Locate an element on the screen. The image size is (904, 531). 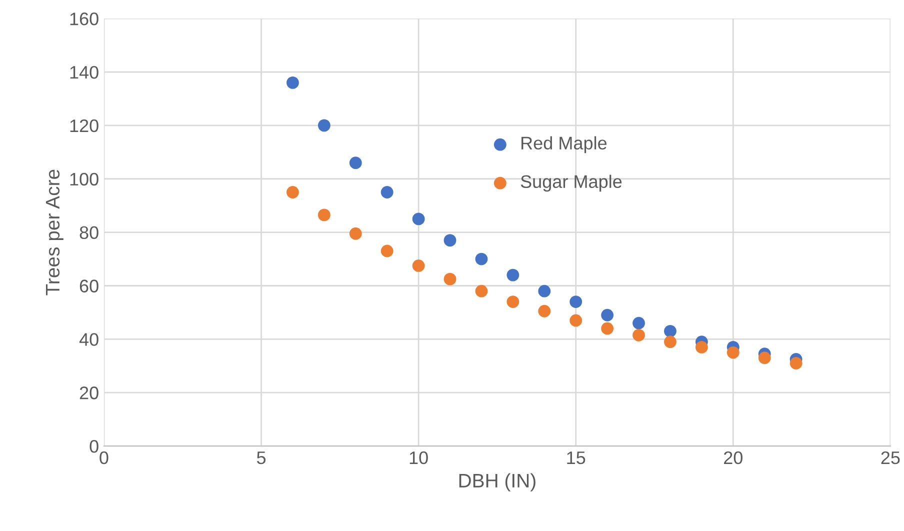
x-tick-label: 20 is located at coordinates (733, 457).